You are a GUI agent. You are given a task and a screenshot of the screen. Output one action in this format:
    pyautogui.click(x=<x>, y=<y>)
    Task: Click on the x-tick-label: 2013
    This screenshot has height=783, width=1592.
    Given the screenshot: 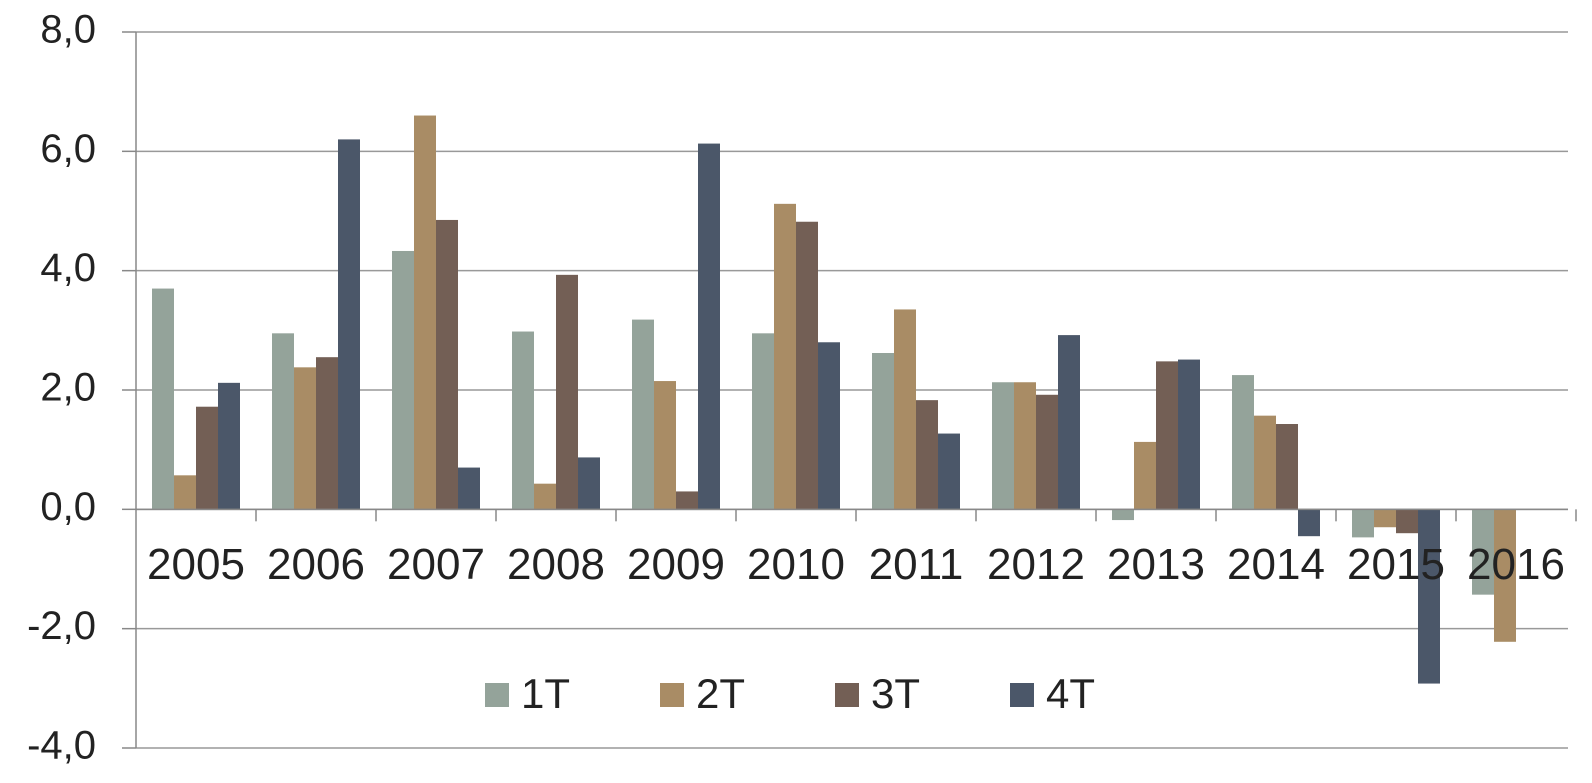 What is the action you would take?
    pyautogui.click(x=1156, y=564)
    